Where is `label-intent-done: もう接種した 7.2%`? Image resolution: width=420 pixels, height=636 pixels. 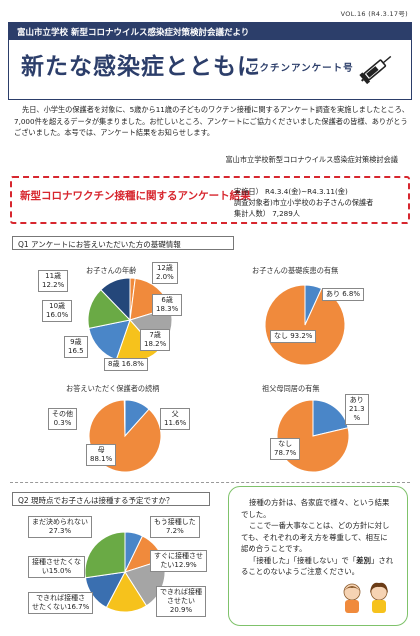
label-intent-done: もう接種した 7.2% is located at coordinates (175, 527).